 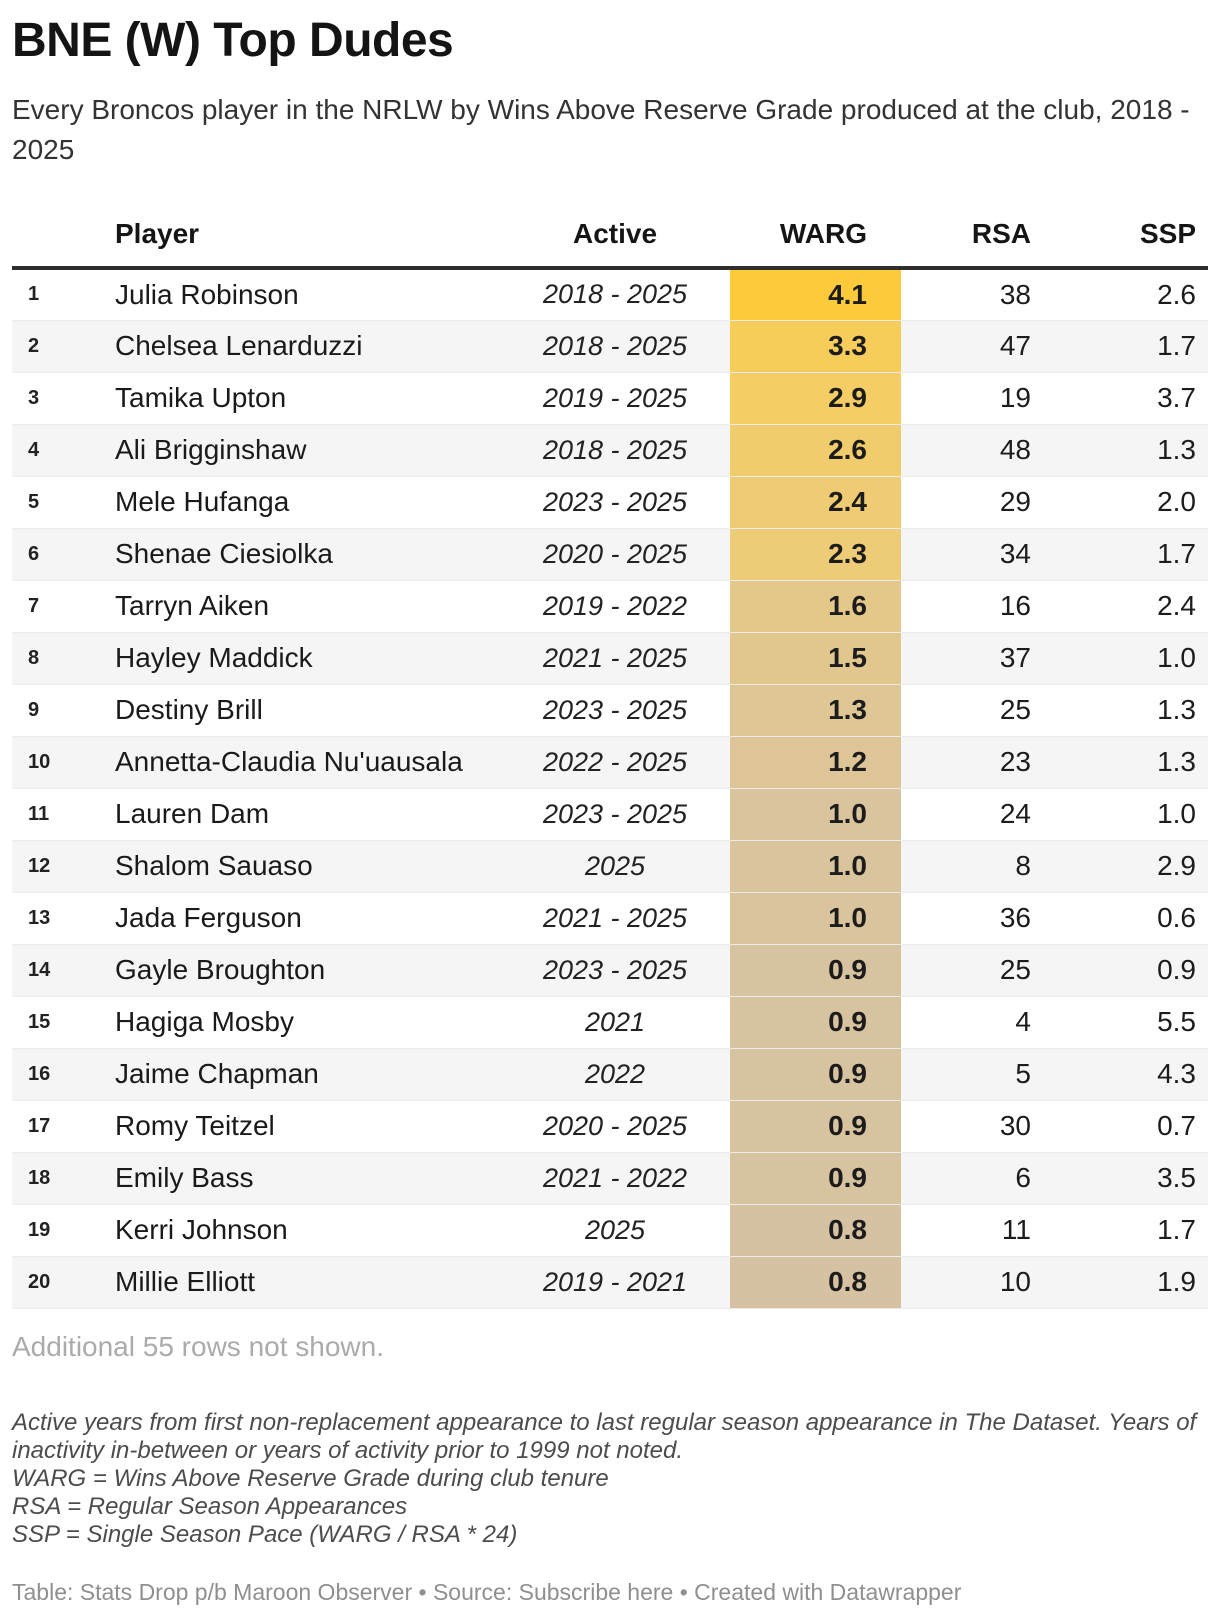 I want to click on additional-rows-note: Additional 55 rows not shown., so click(x=198, y=1346).